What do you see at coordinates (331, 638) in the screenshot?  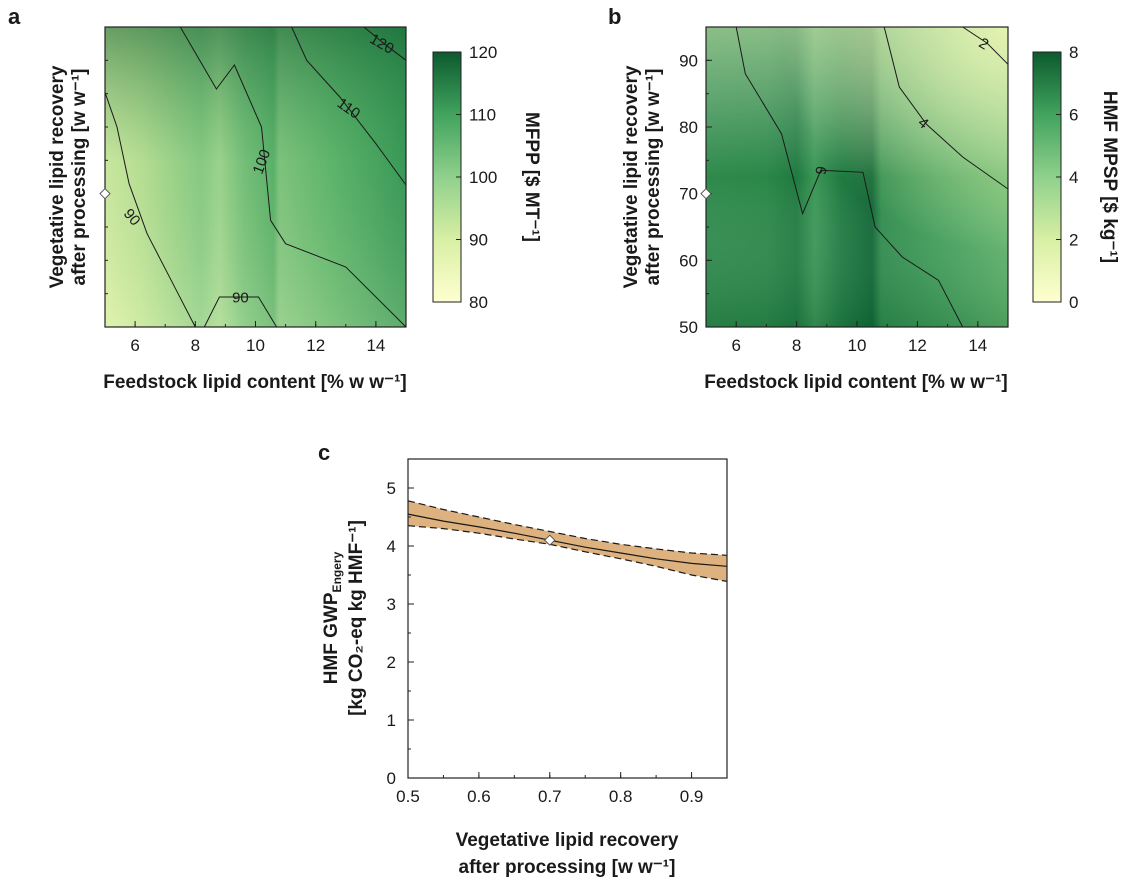 I see `y-axis-title-c-main: HMF GWP` at bounding box center [331, 638].